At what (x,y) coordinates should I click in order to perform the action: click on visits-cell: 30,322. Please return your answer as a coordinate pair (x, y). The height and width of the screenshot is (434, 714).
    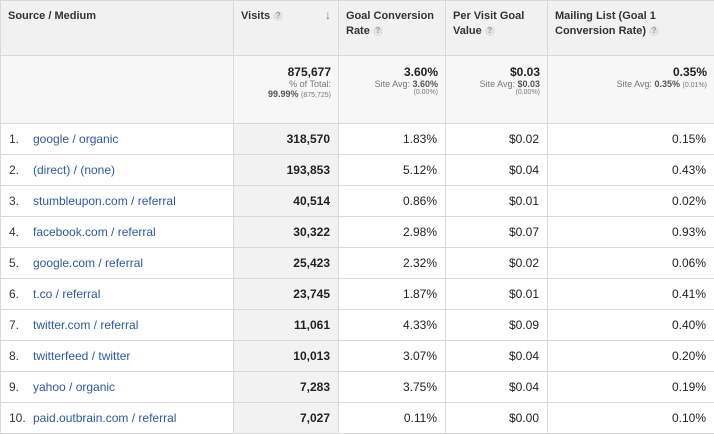
    Looking at the image, I should click on (286, 232).